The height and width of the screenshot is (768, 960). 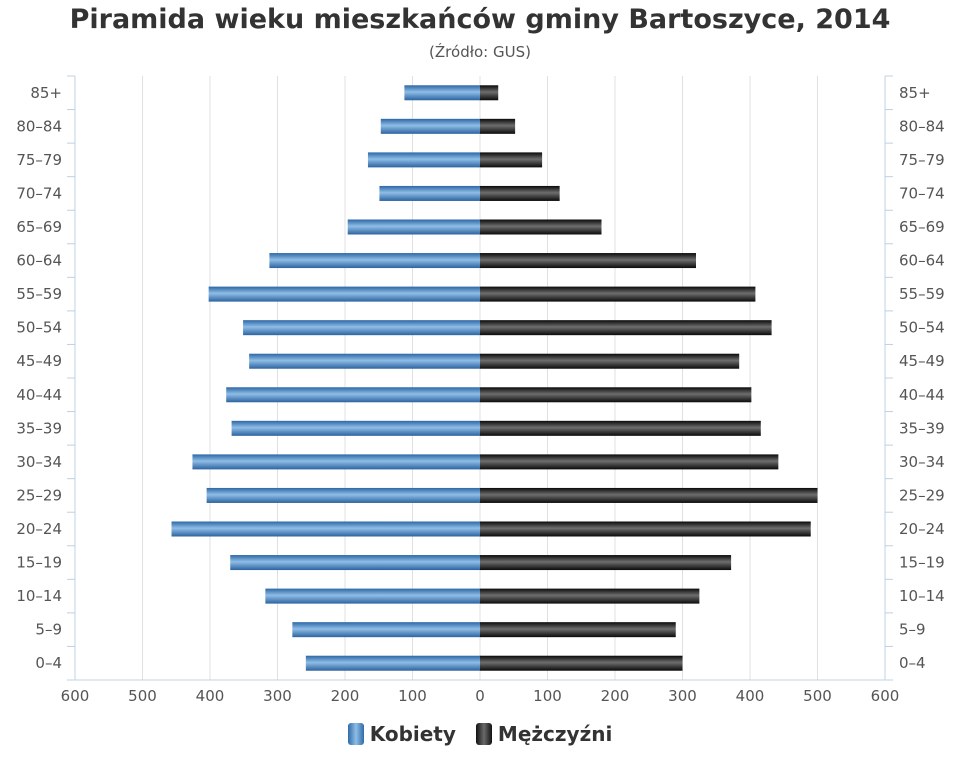 What do you see at coordinates (555, 734) in the screenshot?
I see `legend-label-mezczyzni: Mężczyźni` at bounding box center [555, 734].